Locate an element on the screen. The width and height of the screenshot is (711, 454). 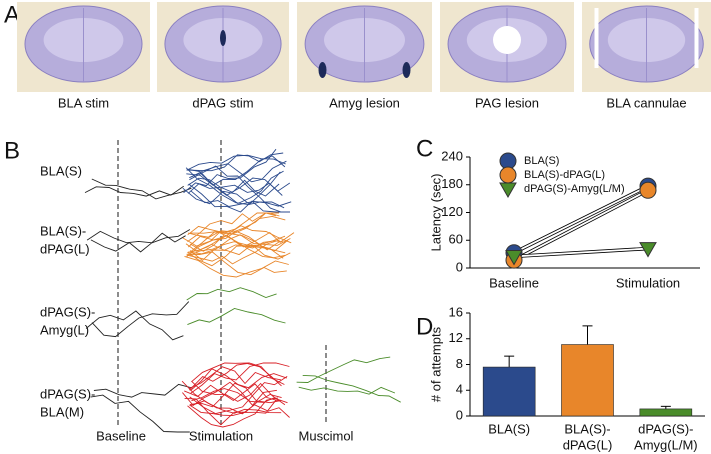
y-tick-label: 4 is located at coordinates (459, 389).